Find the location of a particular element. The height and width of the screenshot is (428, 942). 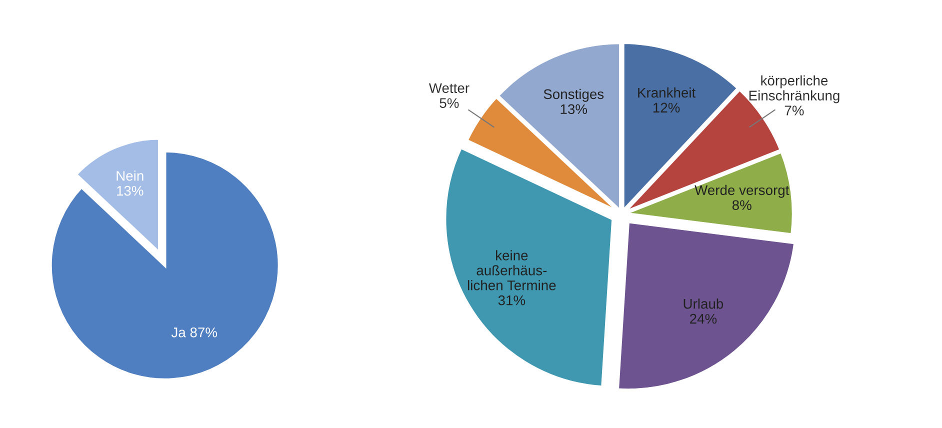

slice-label: Nein is located at coordinates (130, 175).